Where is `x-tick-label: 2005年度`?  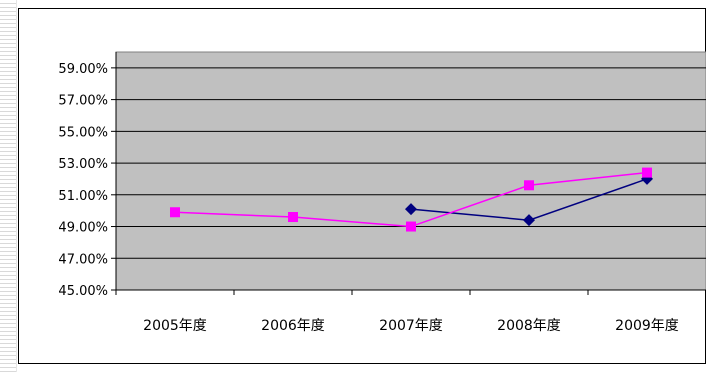
x-tick-label: 2005年度 is located at coordinates (175, 326).